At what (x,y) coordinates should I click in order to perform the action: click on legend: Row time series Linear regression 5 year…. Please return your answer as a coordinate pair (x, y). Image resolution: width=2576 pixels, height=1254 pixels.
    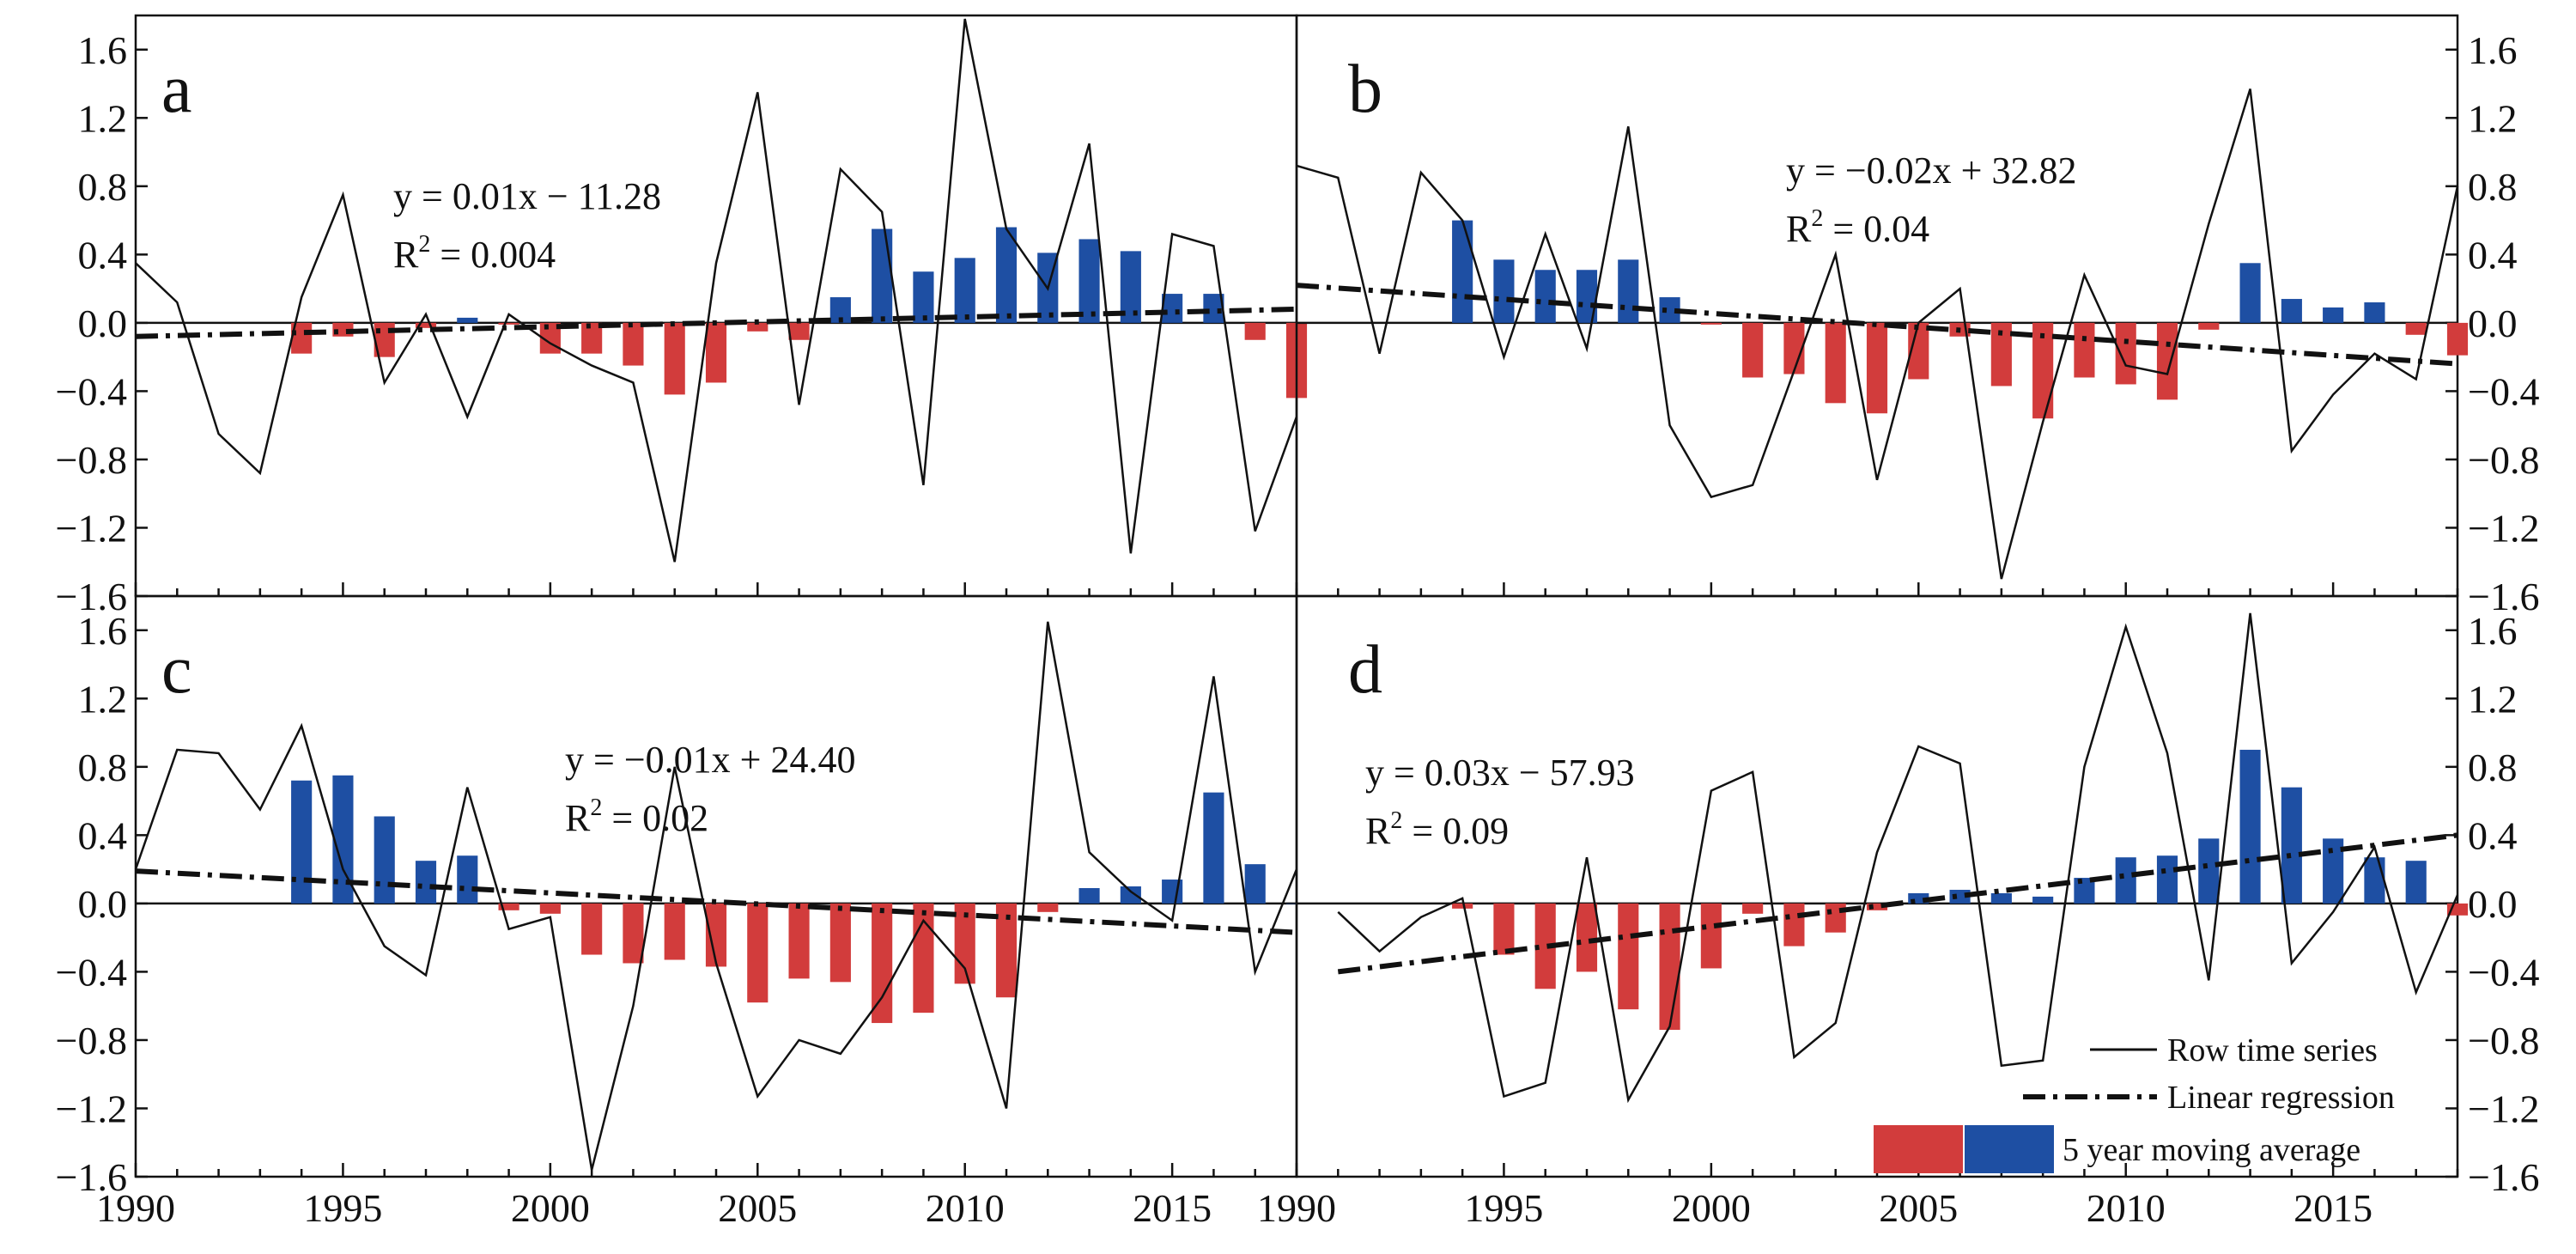
    Looking at the image, I should click on (2134, 1102).